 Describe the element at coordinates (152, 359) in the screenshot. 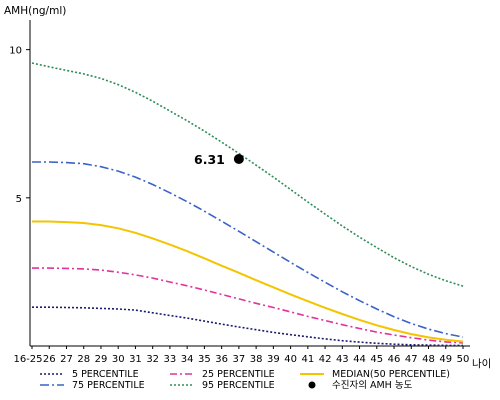

I see `x-tick-label: 32` at that location.